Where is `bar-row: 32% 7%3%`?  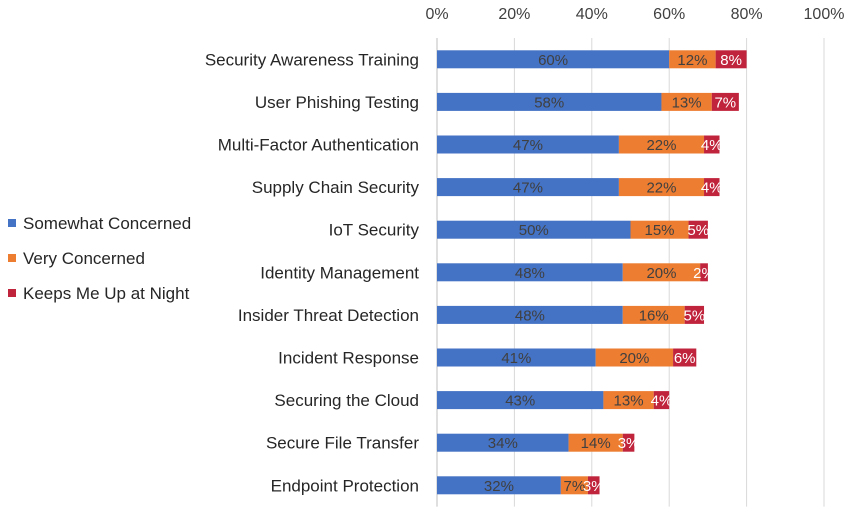 bar-row: 32% 7%3% is located at coordinates (521, 485).